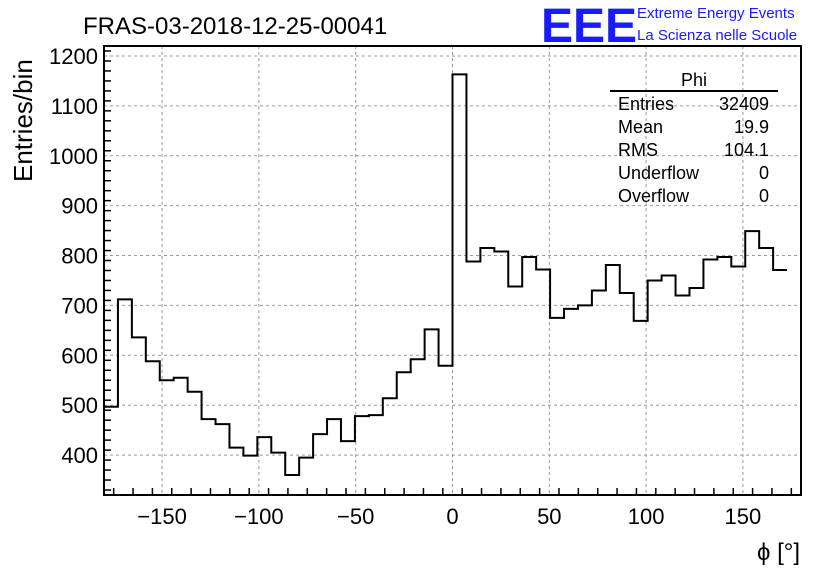 This screenshot has width=836, height=572. What do you see at coordinates (73, 156) in the screenshot?
I see `y-tick-label: 1000` at bounding box center [73, 156].